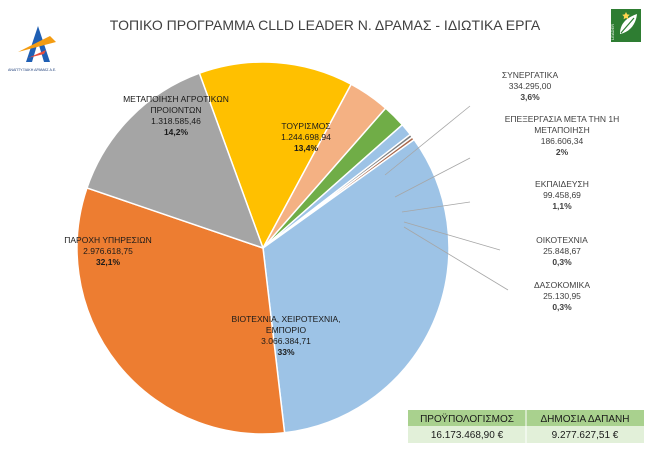  What do you see at coordinates (175, 161) in the screenshot?
I see `pie-slice-μεταποιηση-αγροτικων` at bounding box center [175, 161].